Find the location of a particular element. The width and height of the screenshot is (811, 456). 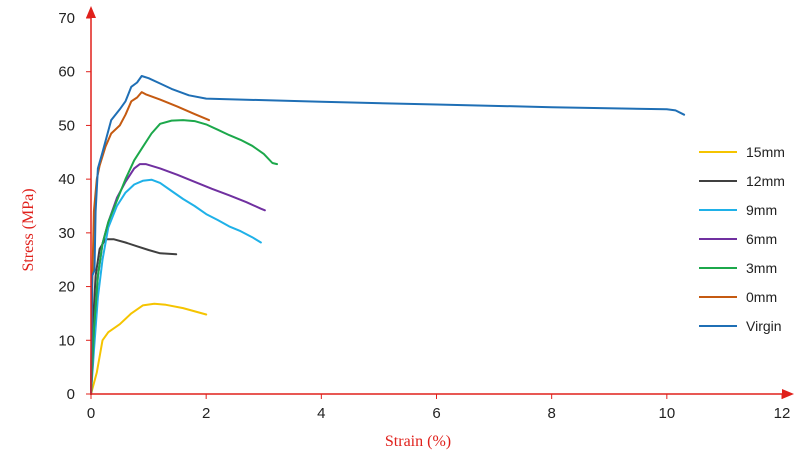

y-tick-label: 40 is located at coordinates (66, 179).